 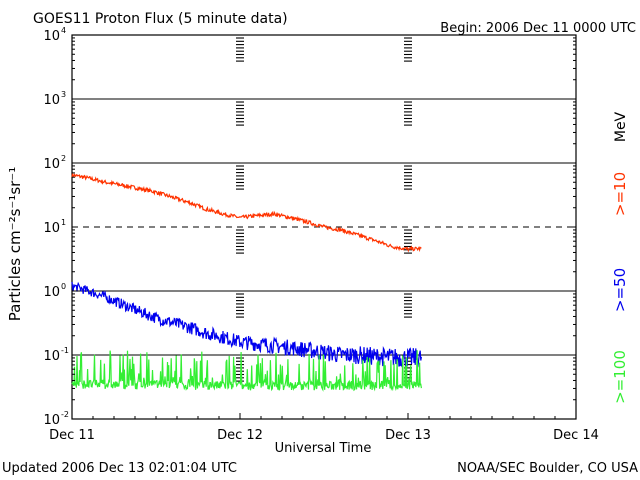 I want to click on y-tick-exponent: 1, so click(x=63, y=222).